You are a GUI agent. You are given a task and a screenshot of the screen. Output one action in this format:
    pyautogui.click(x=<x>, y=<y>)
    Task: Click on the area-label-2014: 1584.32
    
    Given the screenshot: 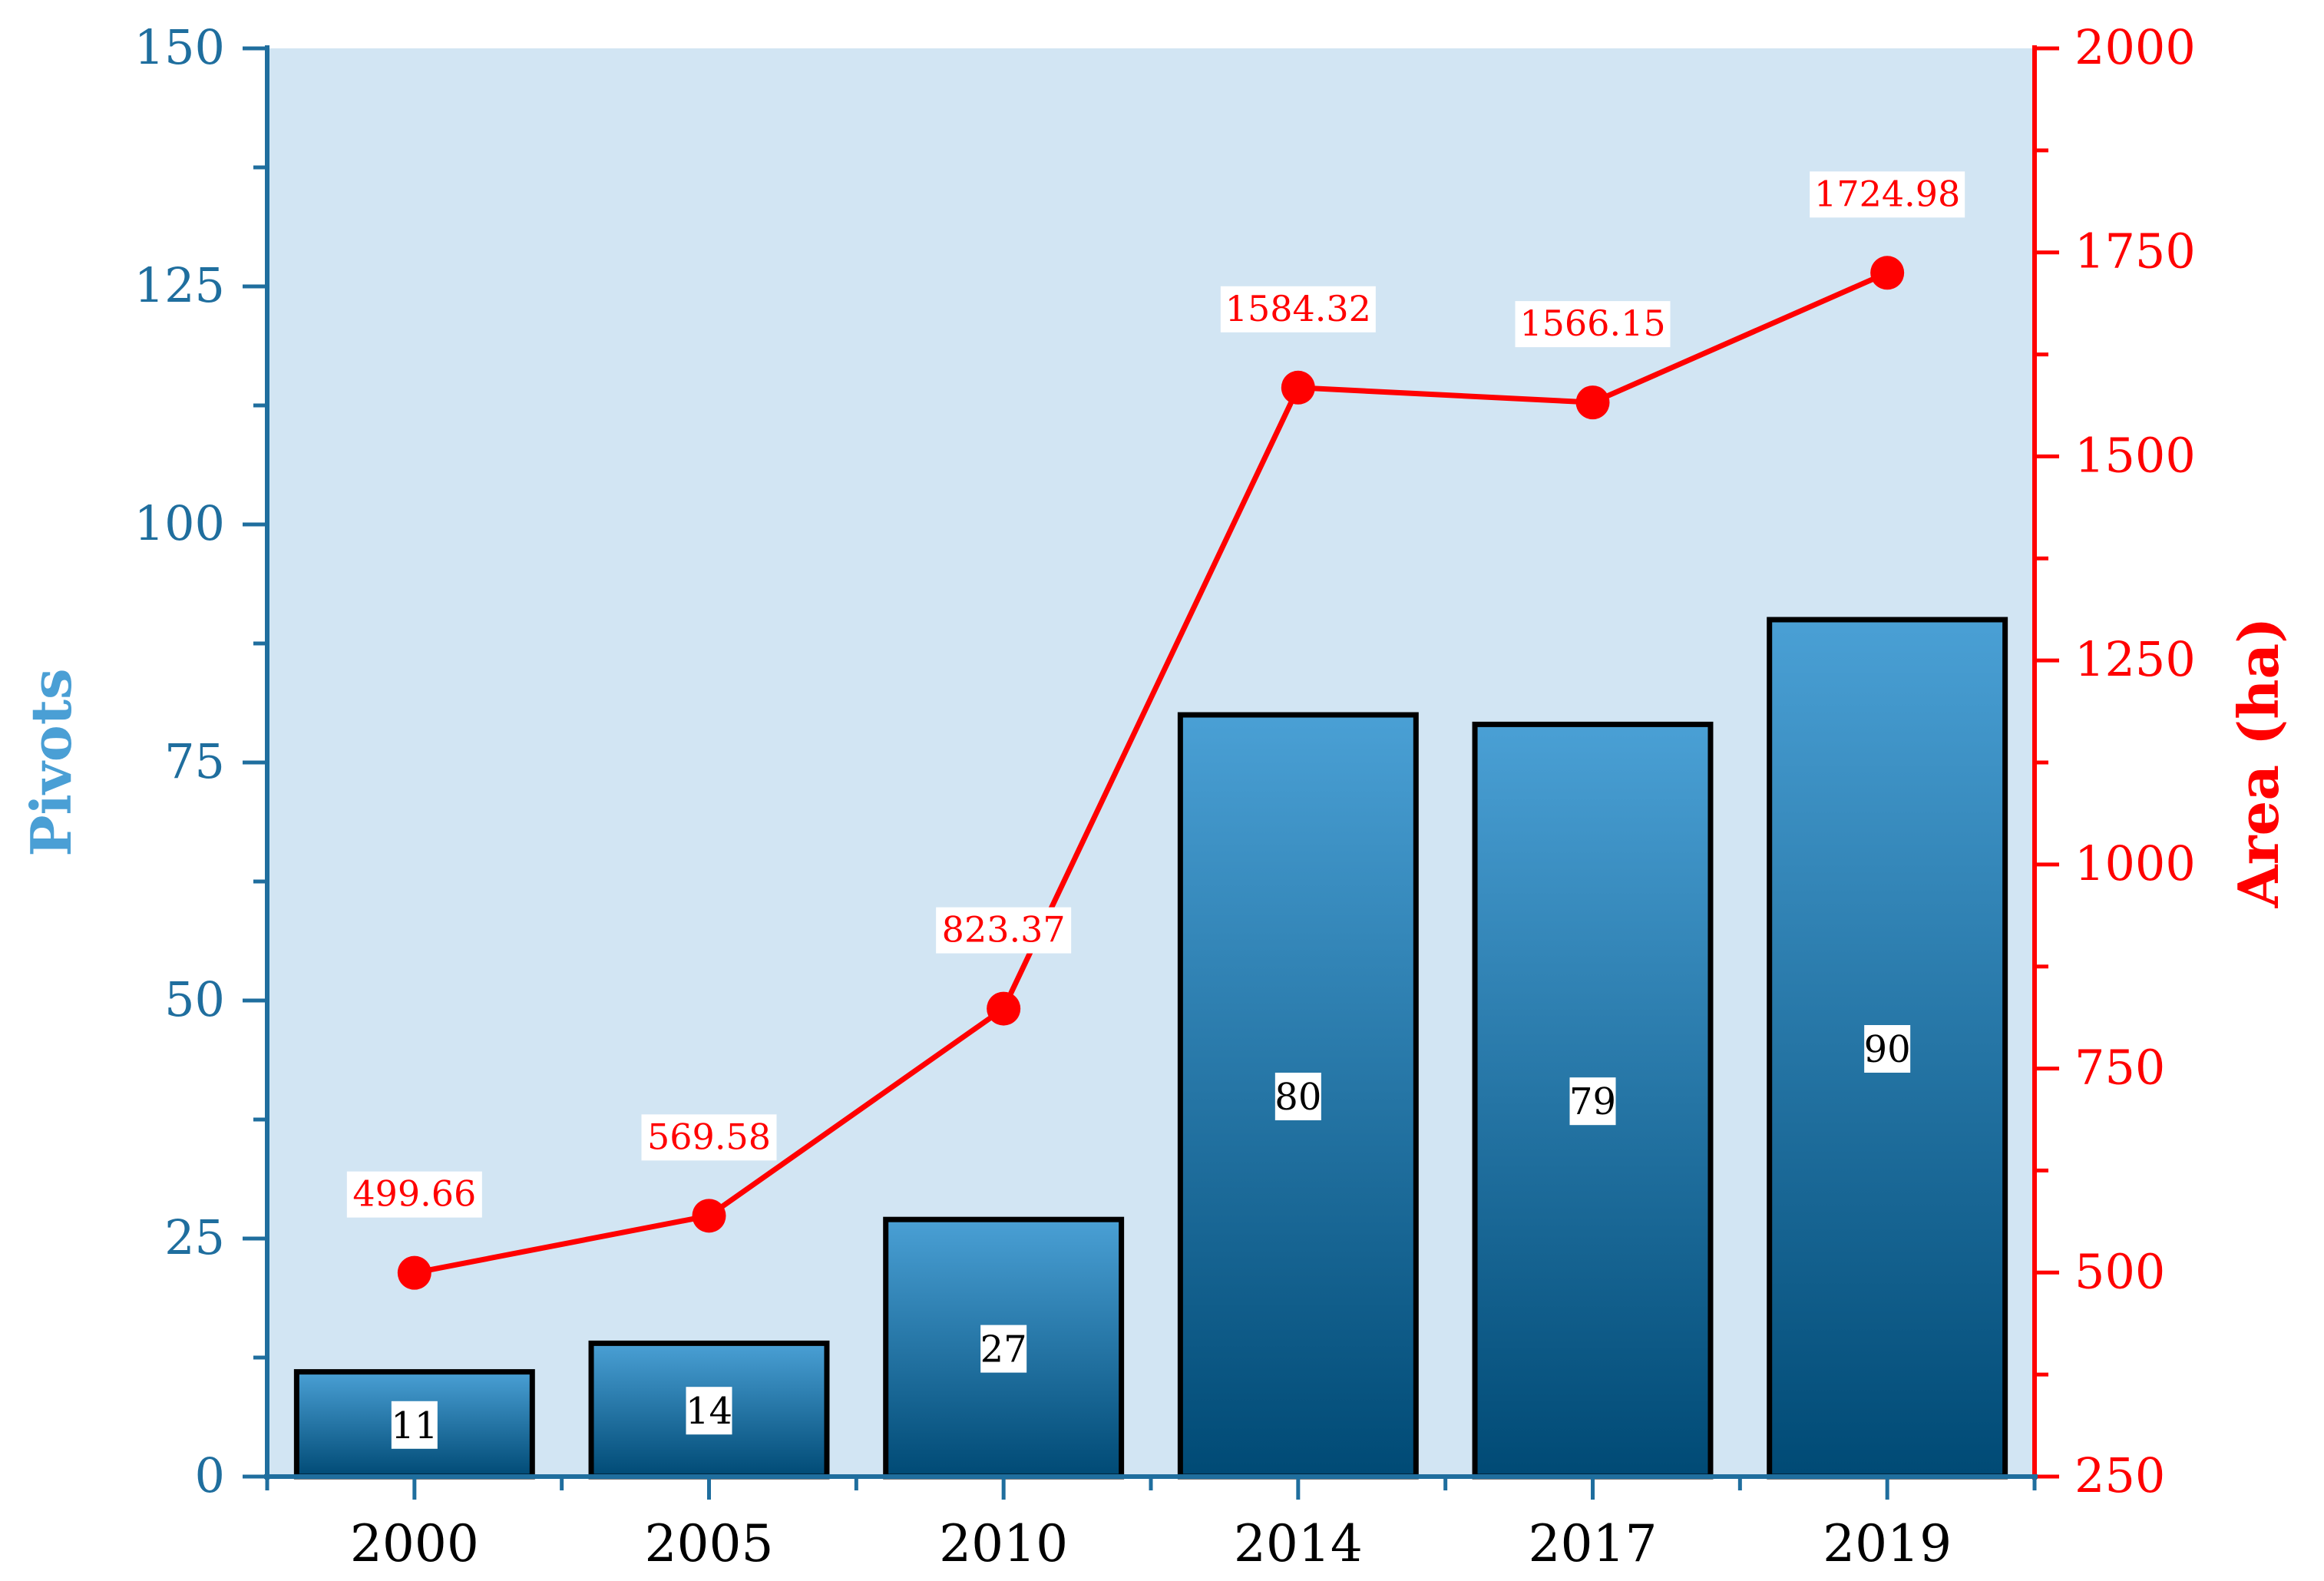 What is the action you would take?
    pyautogui.click(x=1298, y=308)
    